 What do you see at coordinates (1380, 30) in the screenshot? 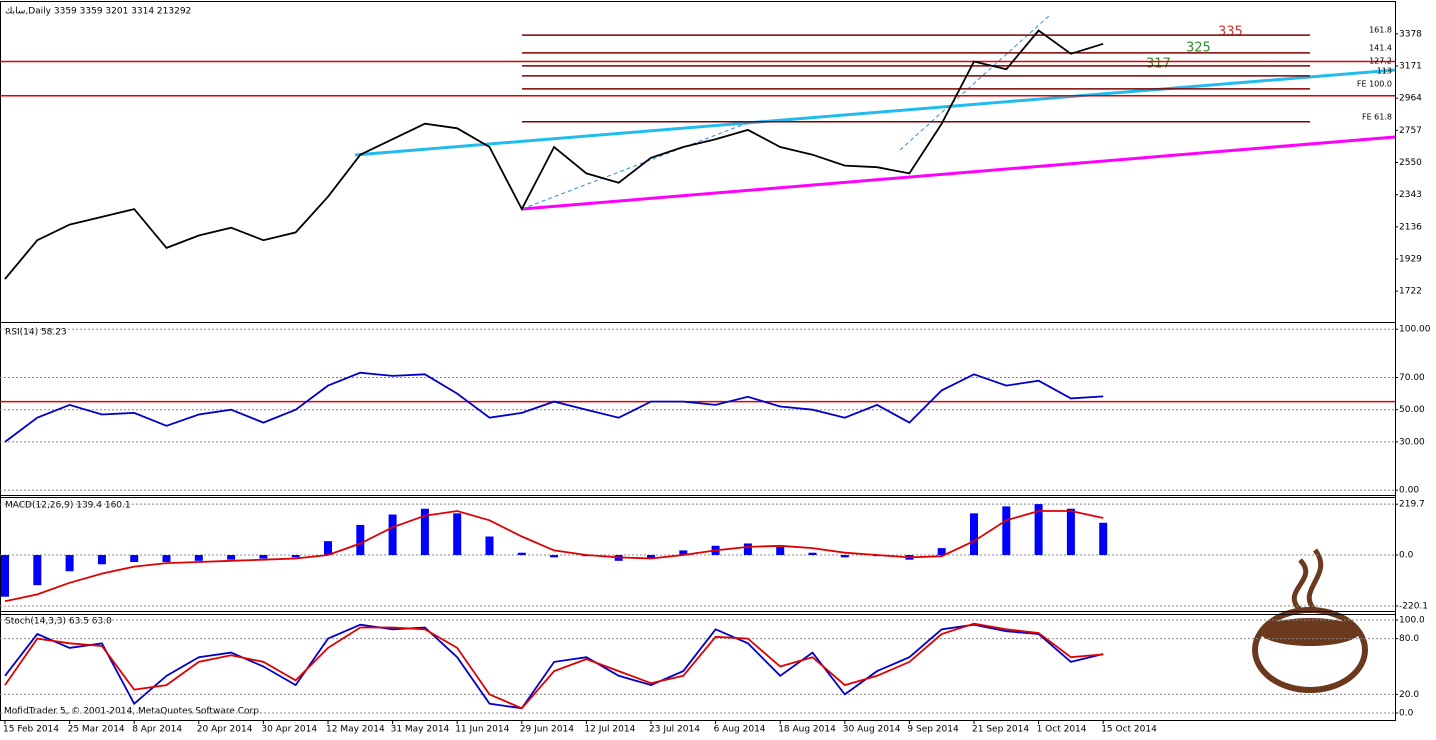
I see `fib-label: 161.8` at bounding box center [1380, 30].